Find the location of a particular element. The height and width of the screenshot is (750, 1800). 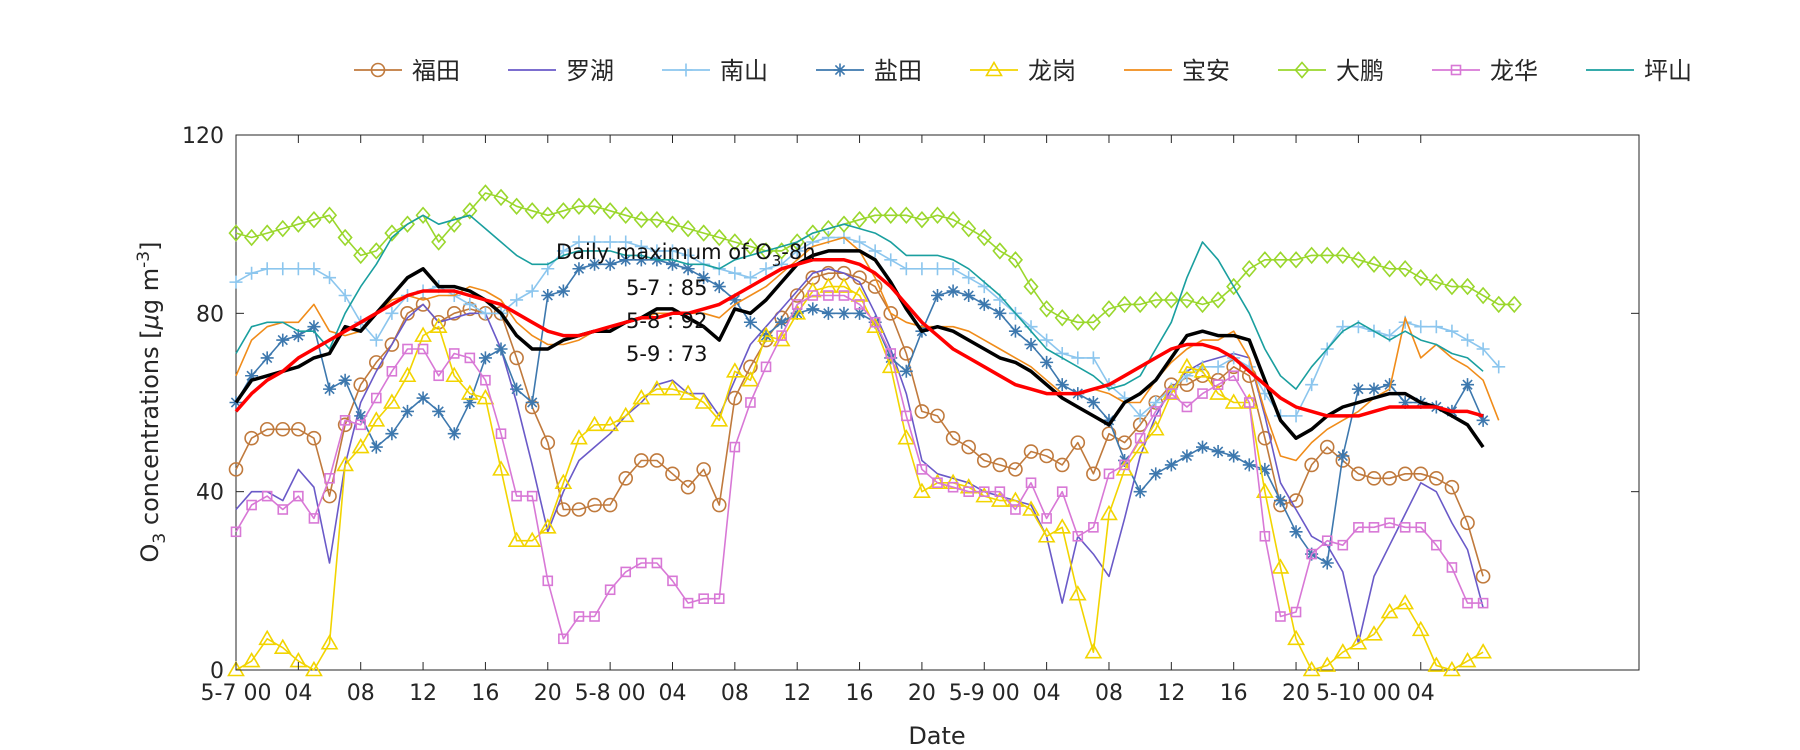

x-tick-label: 16 is located at coordinates (860, 693).